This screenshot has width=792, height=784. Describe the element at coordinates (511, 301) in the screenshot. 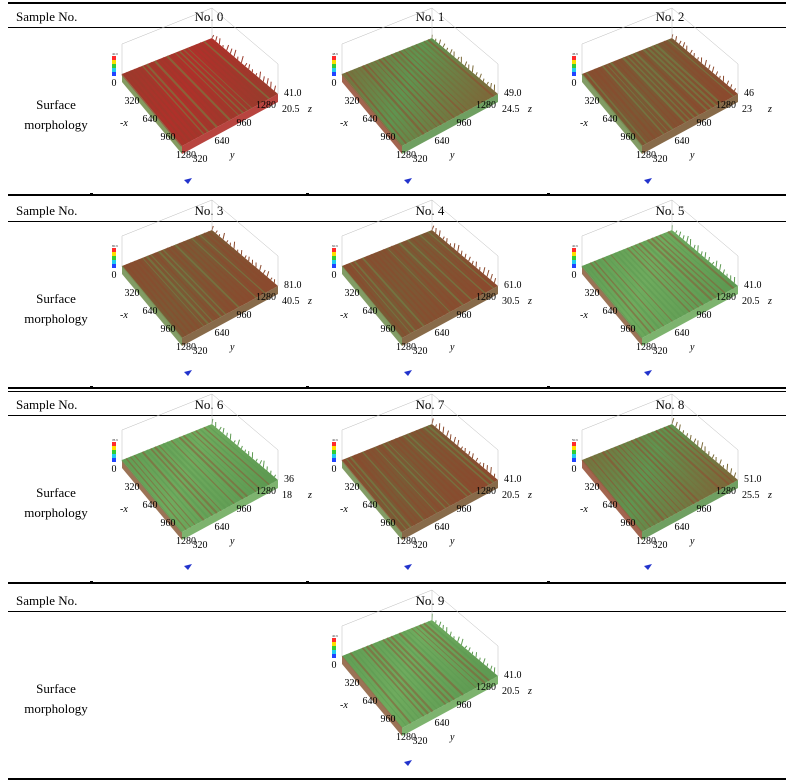

I see `z-mid-label: 30.5` at that location.